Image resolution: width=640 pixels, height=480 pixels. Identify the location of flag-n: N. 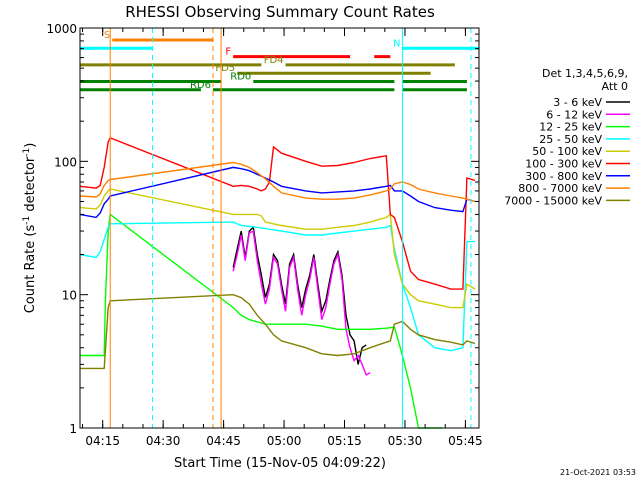
(279, 44).